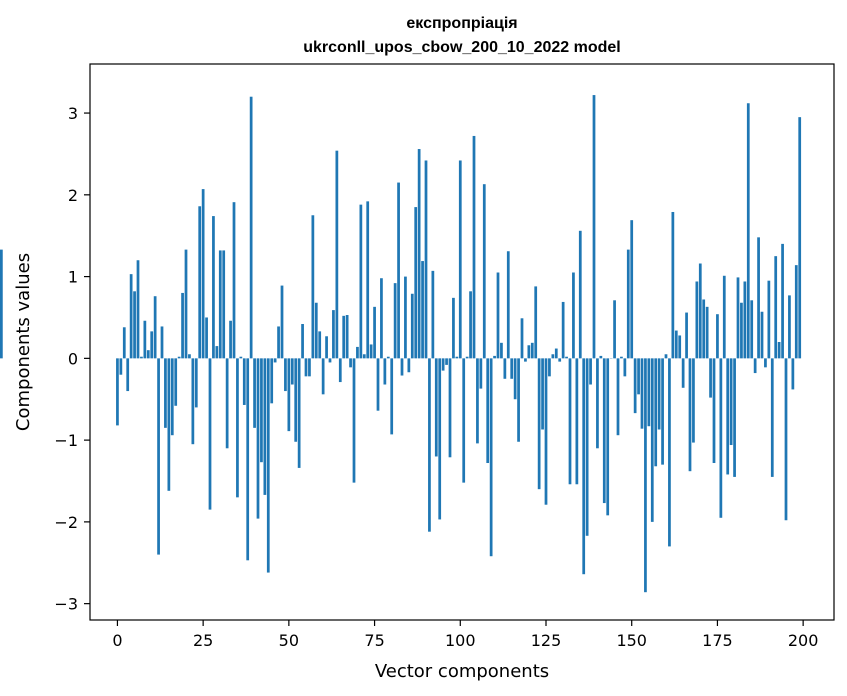 This screenshot has height=696, width=847. I want to click on x-axis-label: Vector components, so click(462, 671).